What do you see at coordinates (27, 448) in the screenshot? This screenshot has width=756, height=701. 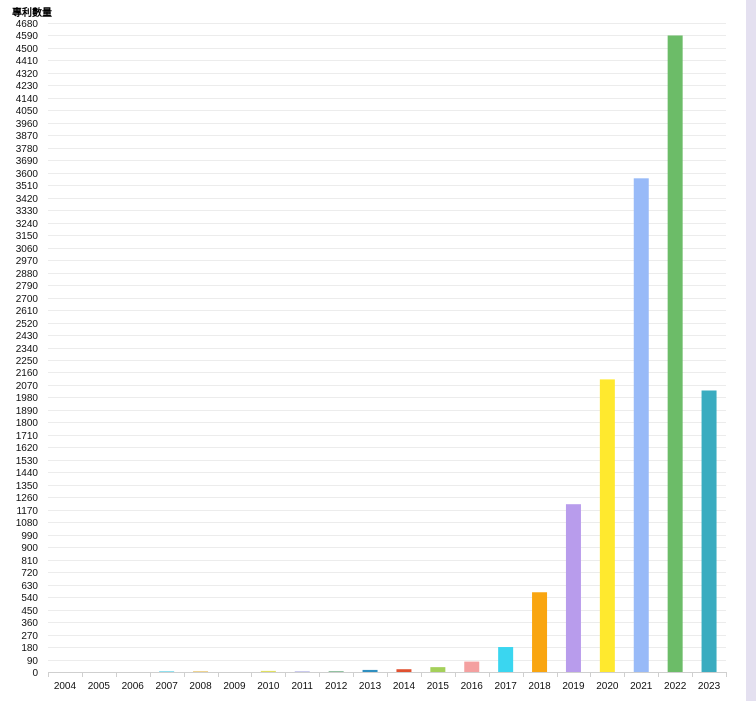 I see `y-tick-label: 1620` at bounding box center [27, 448].